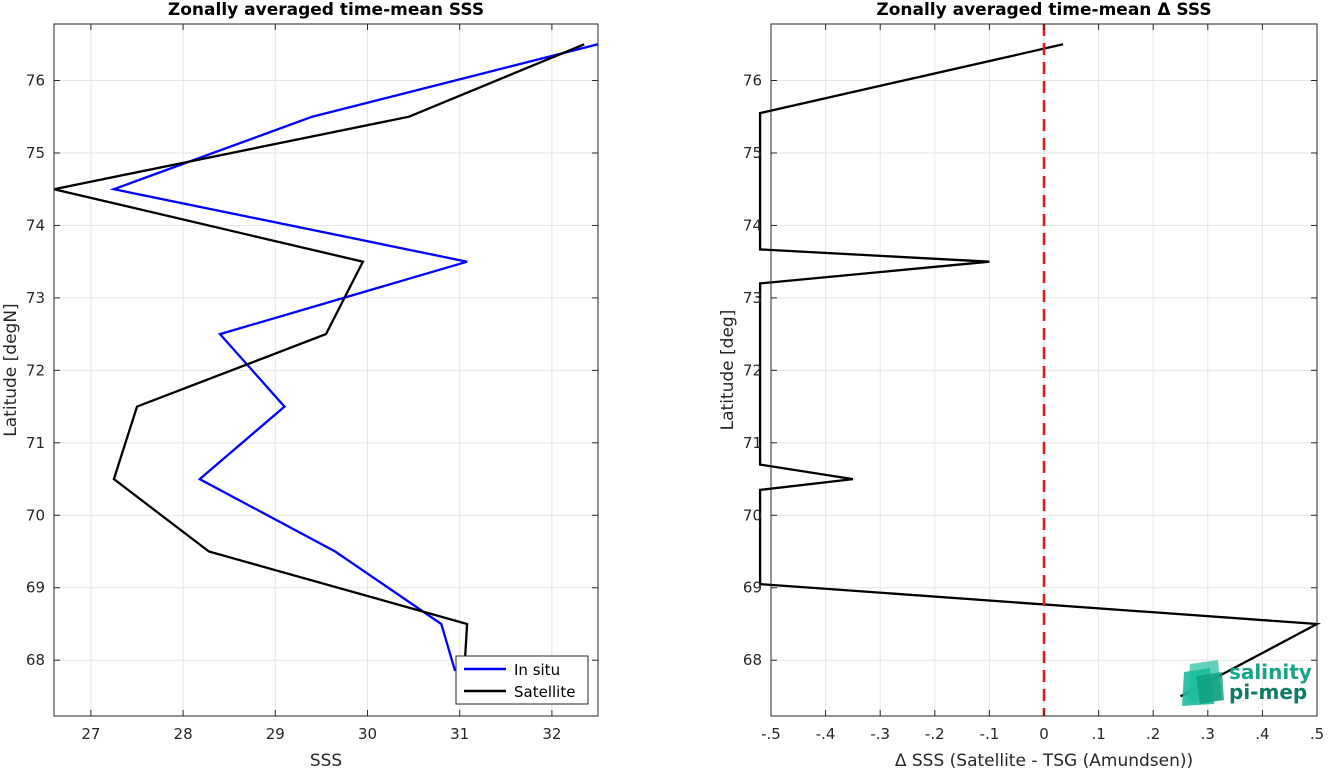  What do you see at coordinates (935, 734) in the screenshot?
I see `x-tick-label: -.2` at bounding box center [935, 734].